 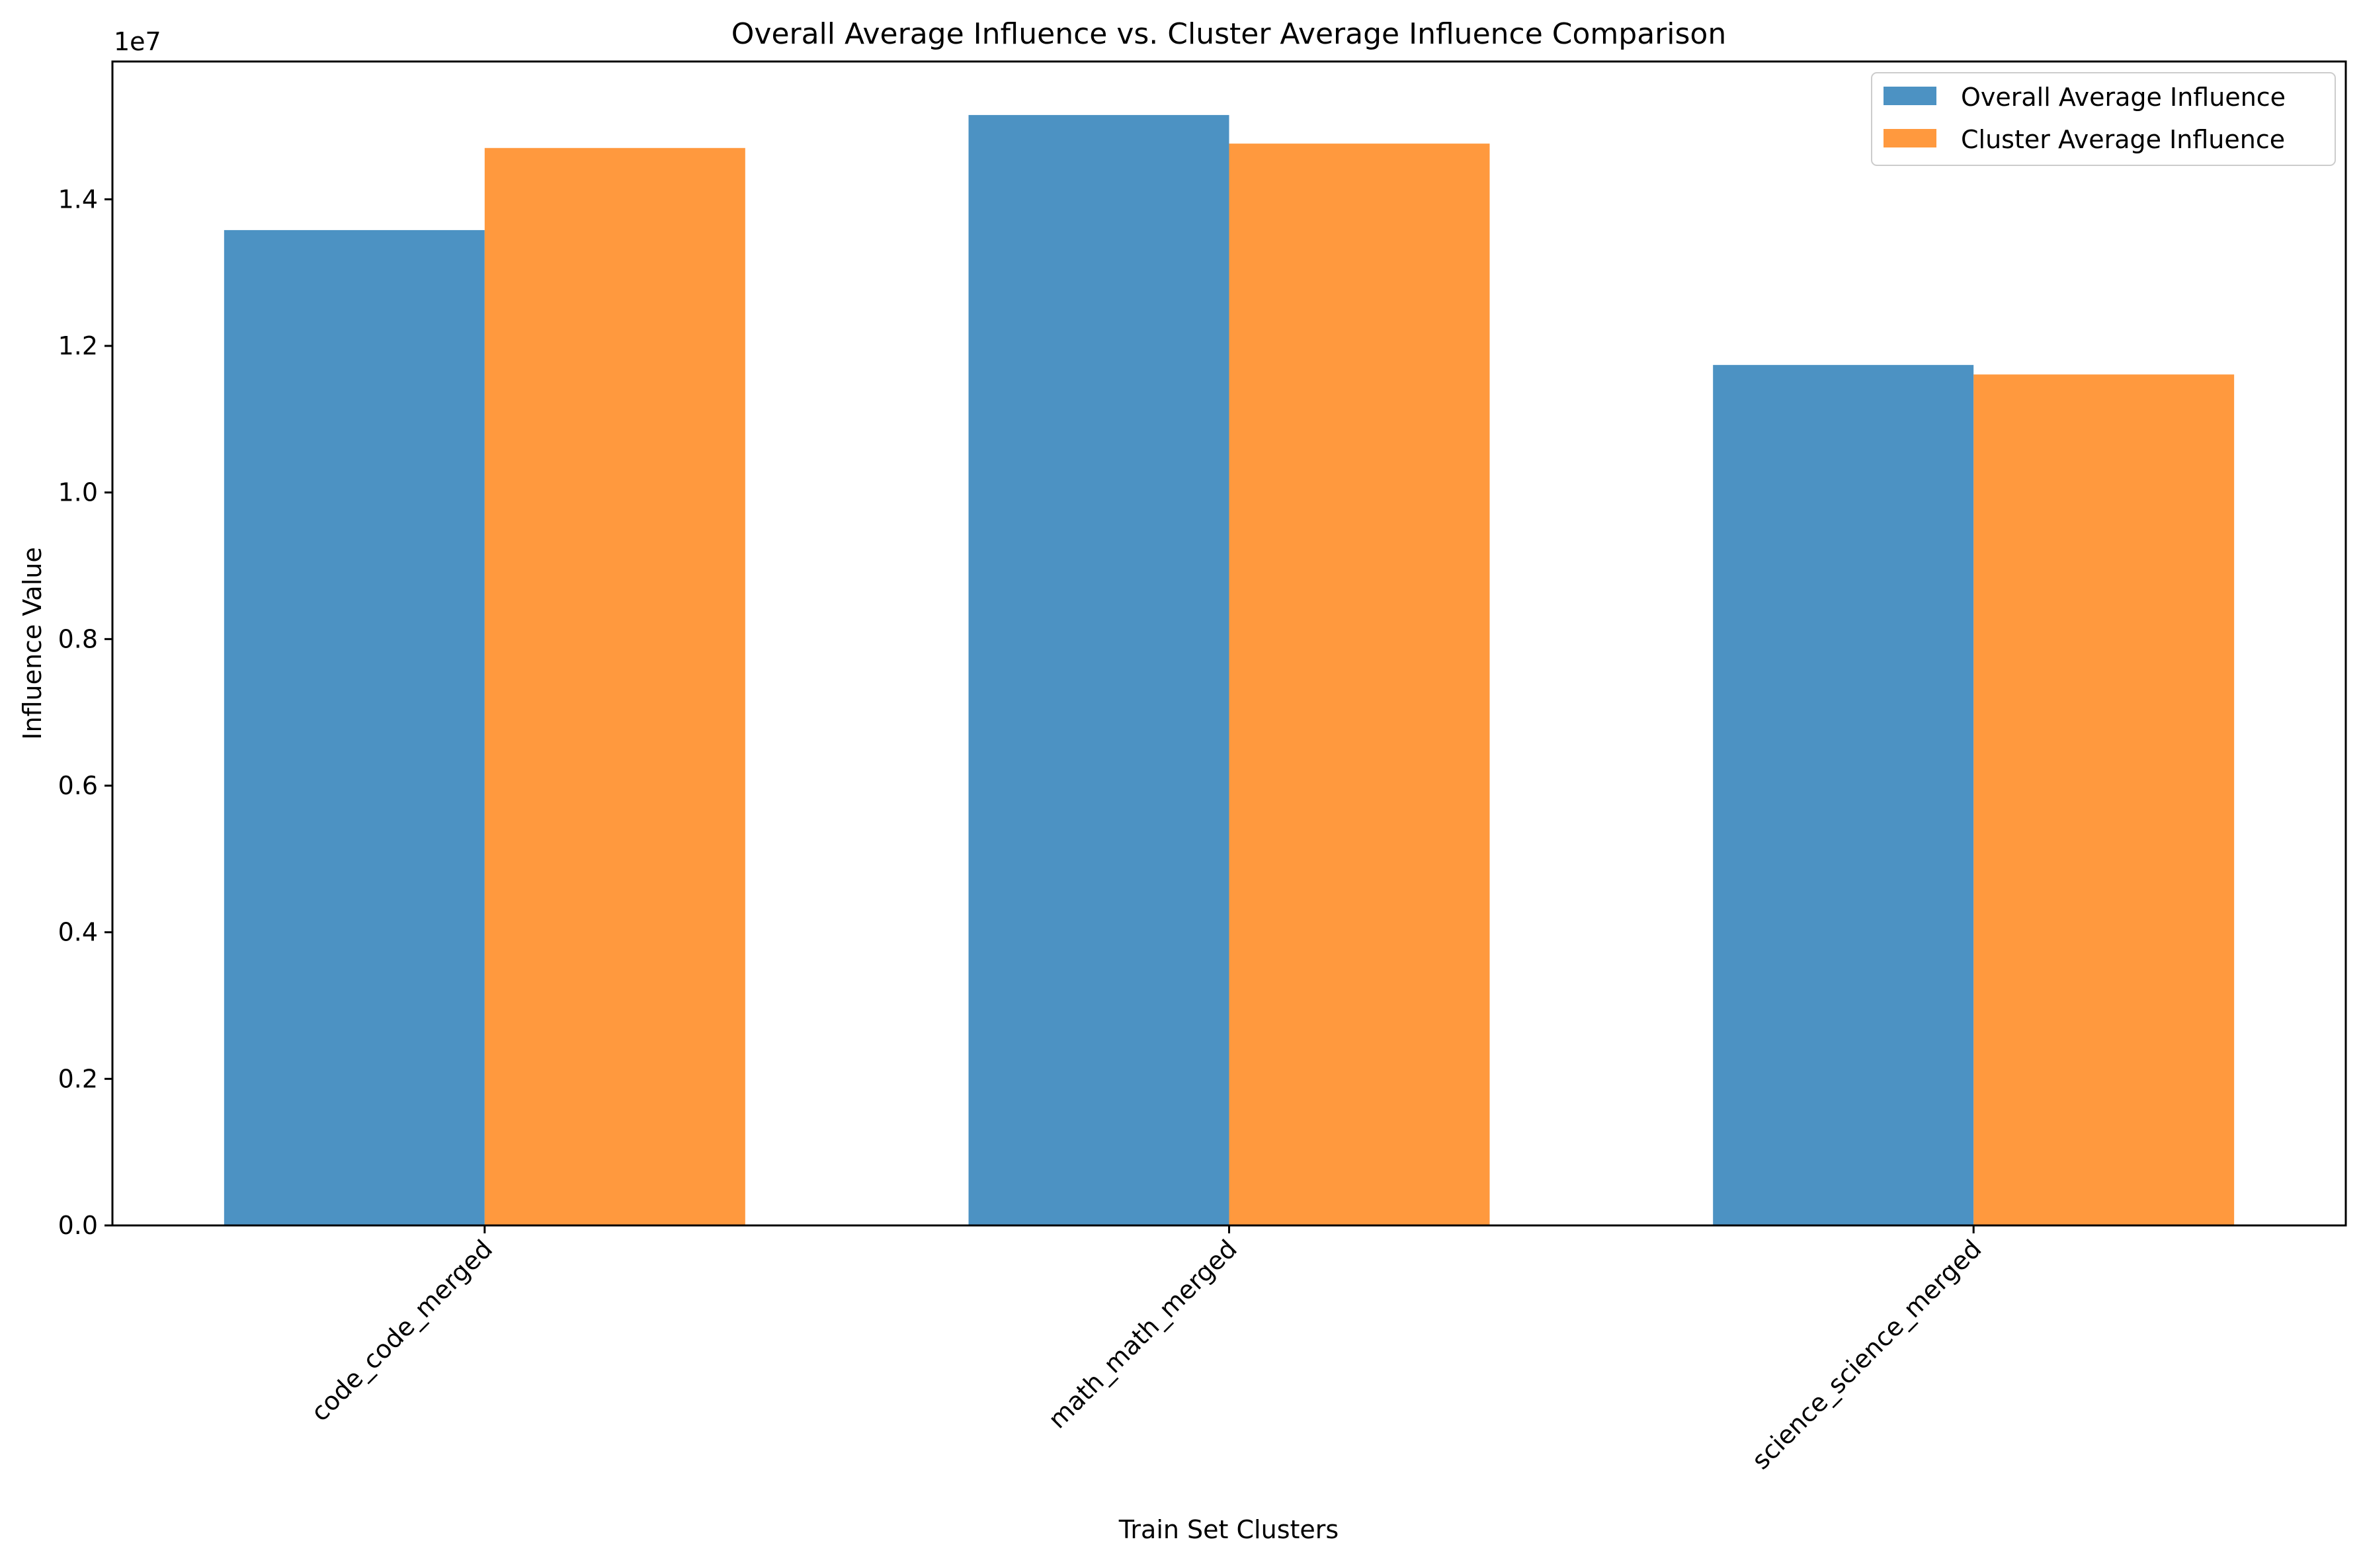 What do you see at coordinates (1228, 1529) in the screenshot?
I see `x-axis-label: Train Set Clusters` at bounding box center [1228, 1529].